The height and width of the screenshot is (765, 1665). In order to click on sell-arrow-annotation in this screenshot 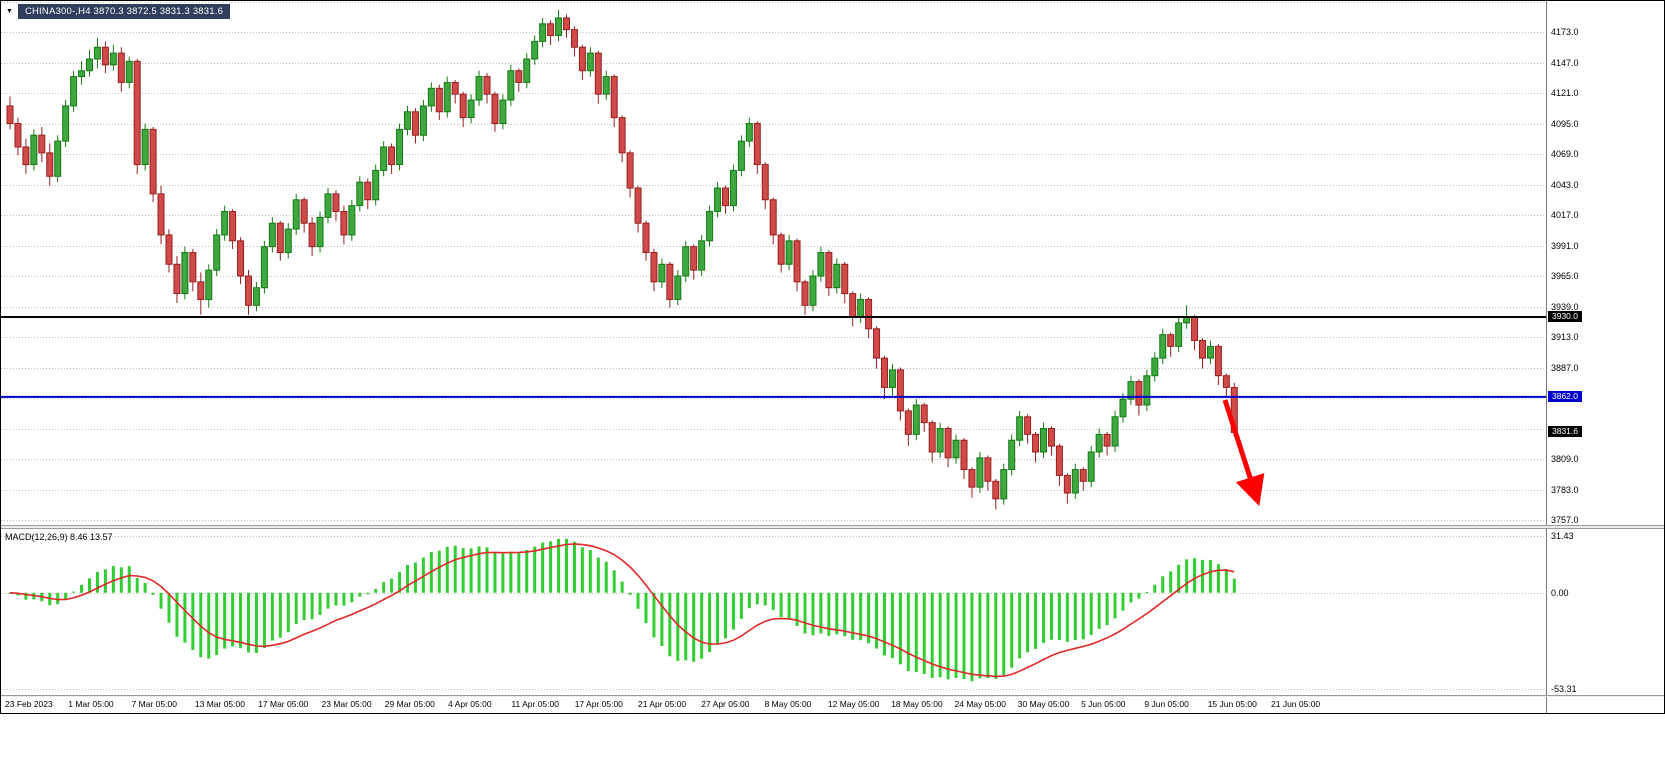, I will do `click(1243, 453)`.